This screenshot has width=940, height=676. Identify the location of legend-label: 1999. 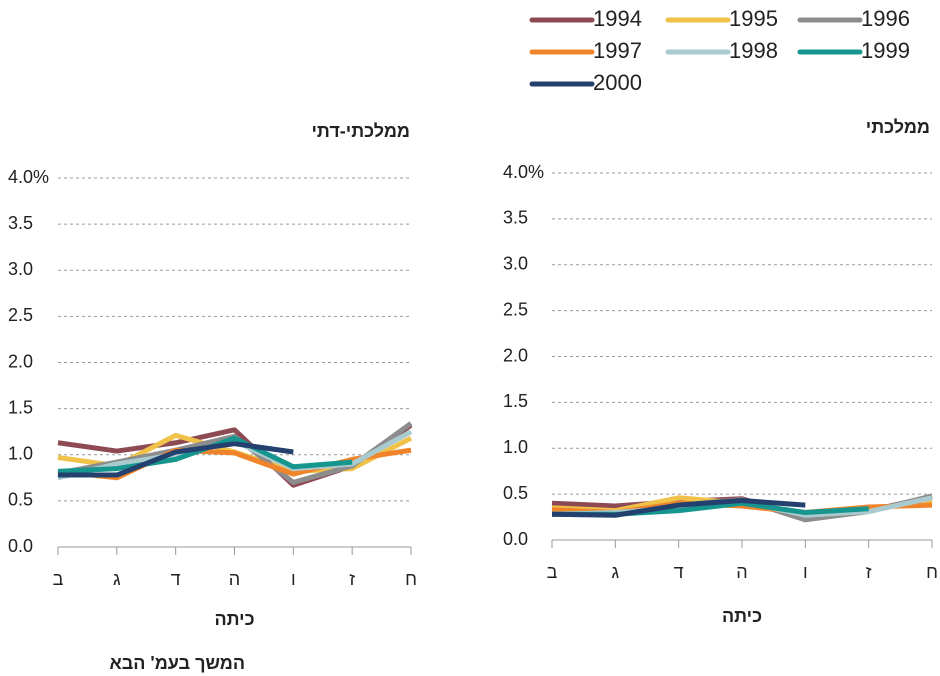
(885, 50).